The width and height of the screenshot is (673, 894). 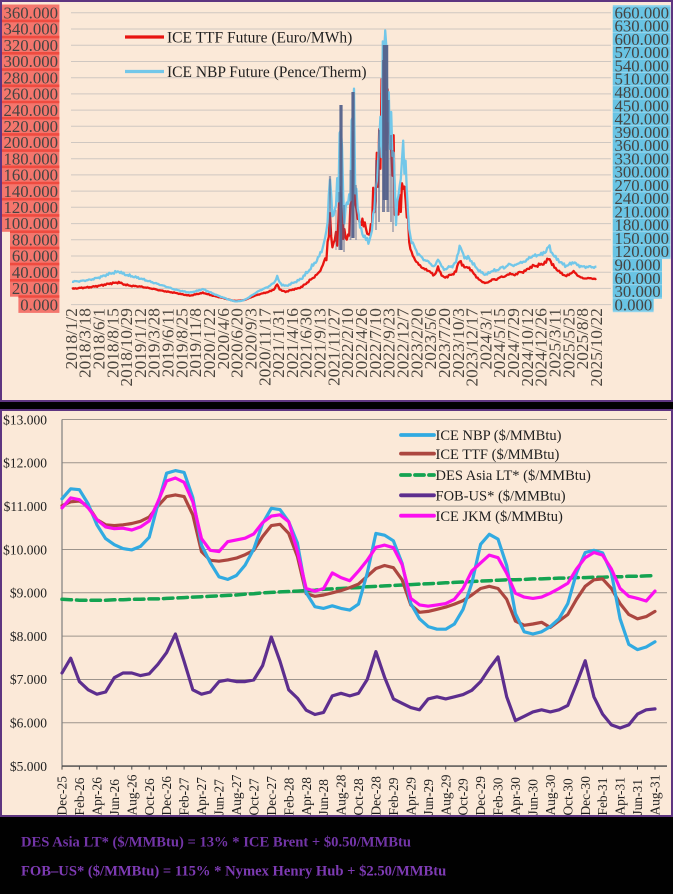 What do you see at coordinates (642, 105) in the screenshot?
I see `svg-text: 450.000` at bounding box center [642, 105].